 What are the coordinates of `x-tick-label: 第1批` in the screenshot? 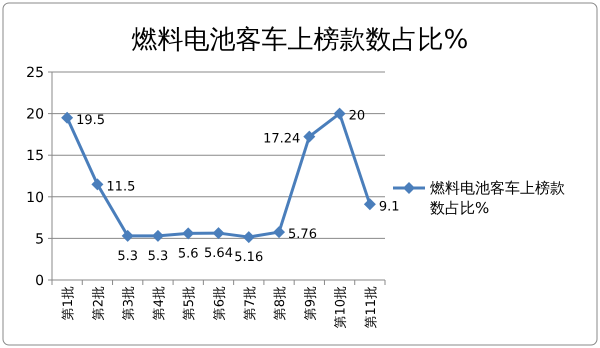 It's located at (68, 303).